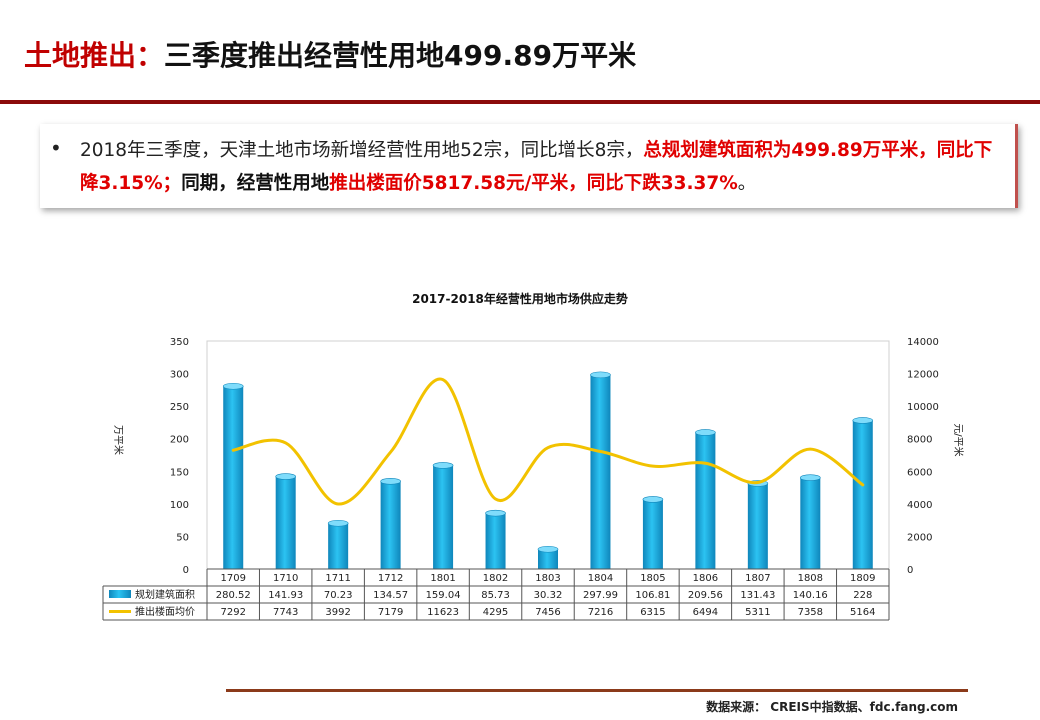 This screenshot has height=720, width=1040. Describe the element at coordinates (910, 570) in the screenshot. I see `y-right-tick-label: 0` at that location.